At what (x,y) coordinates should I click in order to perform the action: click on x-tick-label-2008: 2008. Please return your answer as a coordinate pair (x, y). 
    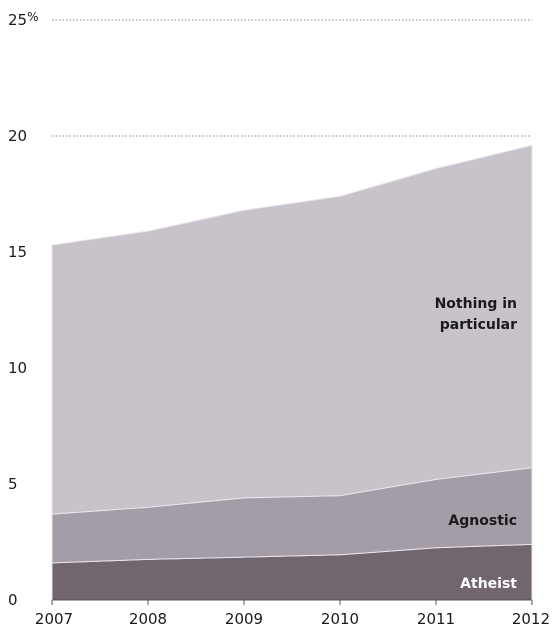
    Looking at the image, I should click on (148, 619).